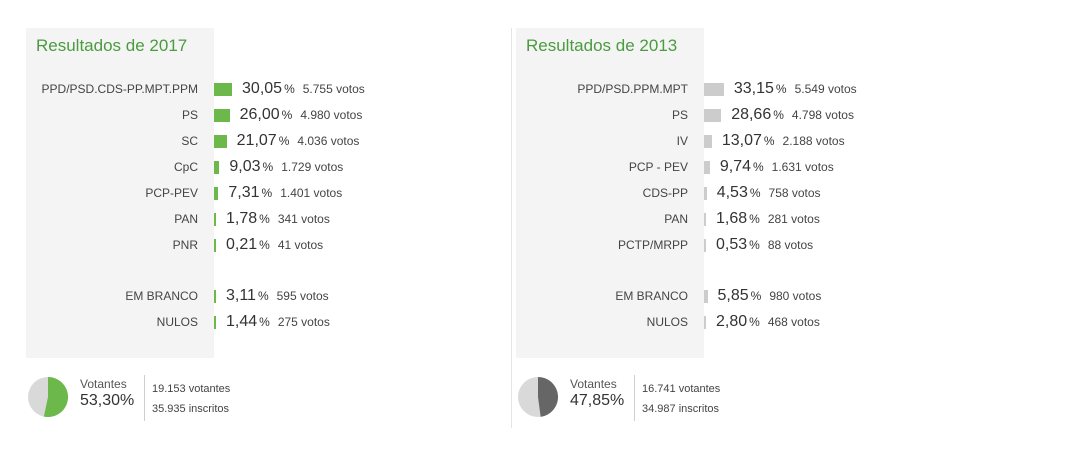 The image size is (1080, 476). I want to click on party-name: CDS-PP, so click(665, 193).